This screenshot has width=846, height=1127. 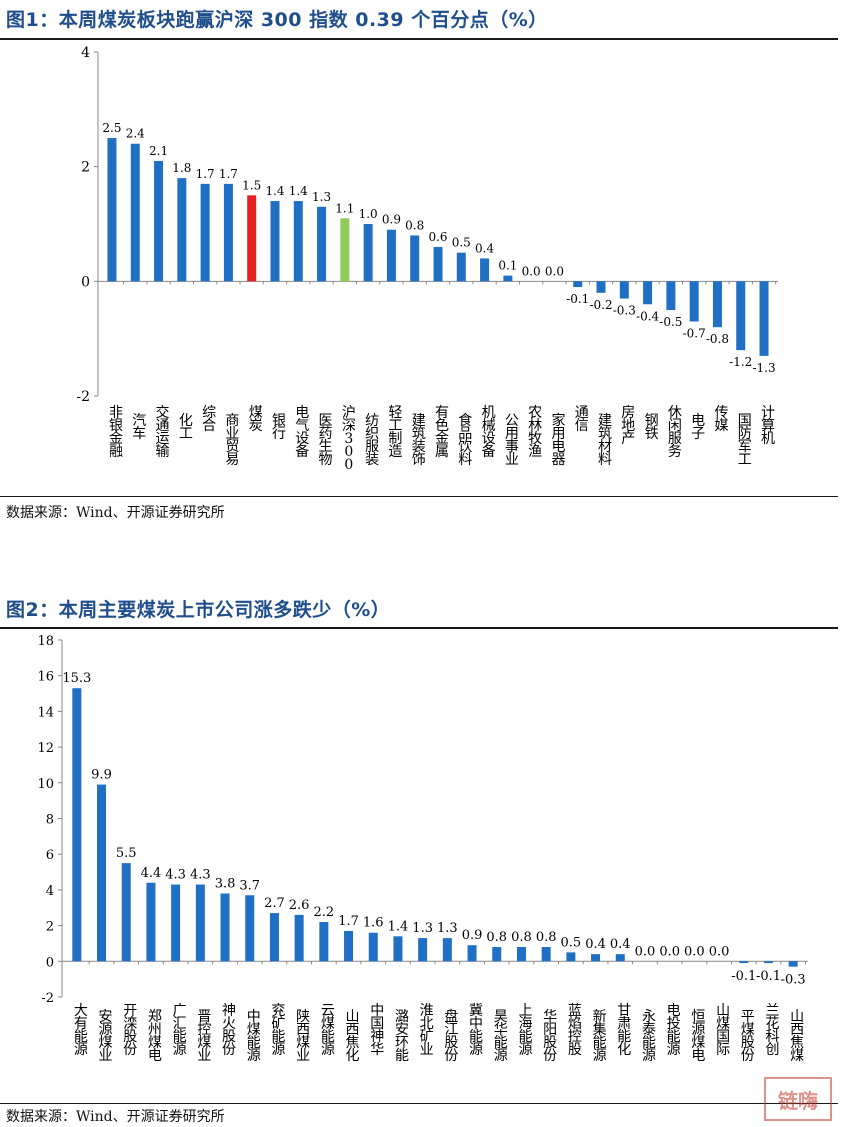 I want to click on category-label: 永泰能源, so click(x=649, y=1036).